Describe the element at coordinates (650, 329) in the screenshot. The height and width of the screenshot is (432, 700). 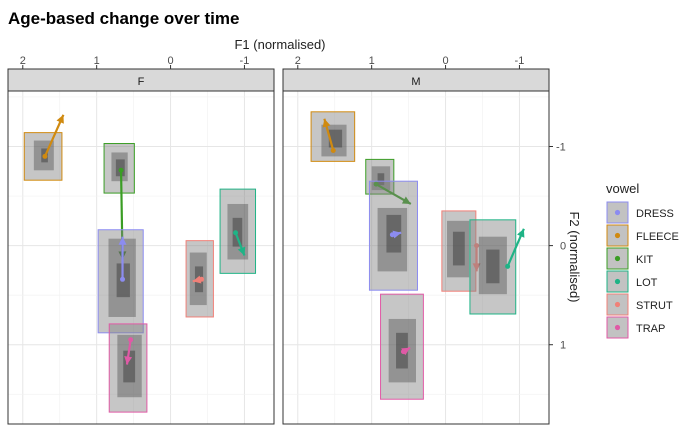
I see `legend-label: TRAP` at that location.